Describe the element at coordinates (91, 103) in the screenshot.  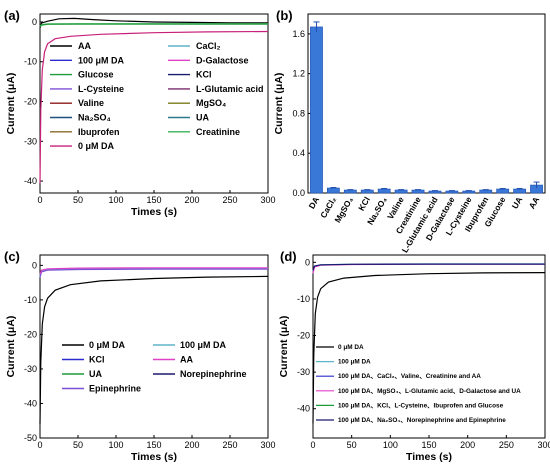
I see `legend-label: Valine` at that location.